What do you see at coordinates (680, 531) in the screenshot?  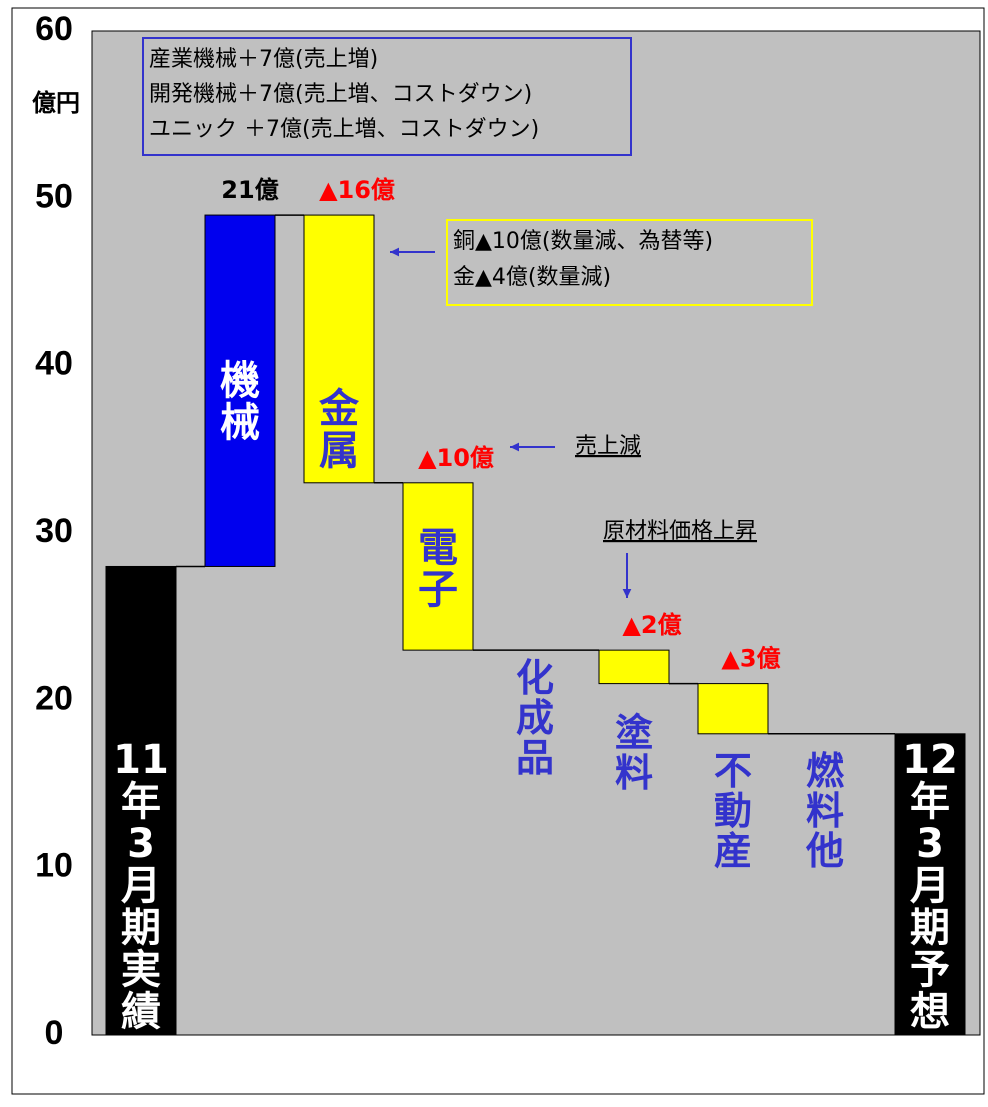 I see `annotation-text: 原材料価格上昇` at bounding box center [680, 531].